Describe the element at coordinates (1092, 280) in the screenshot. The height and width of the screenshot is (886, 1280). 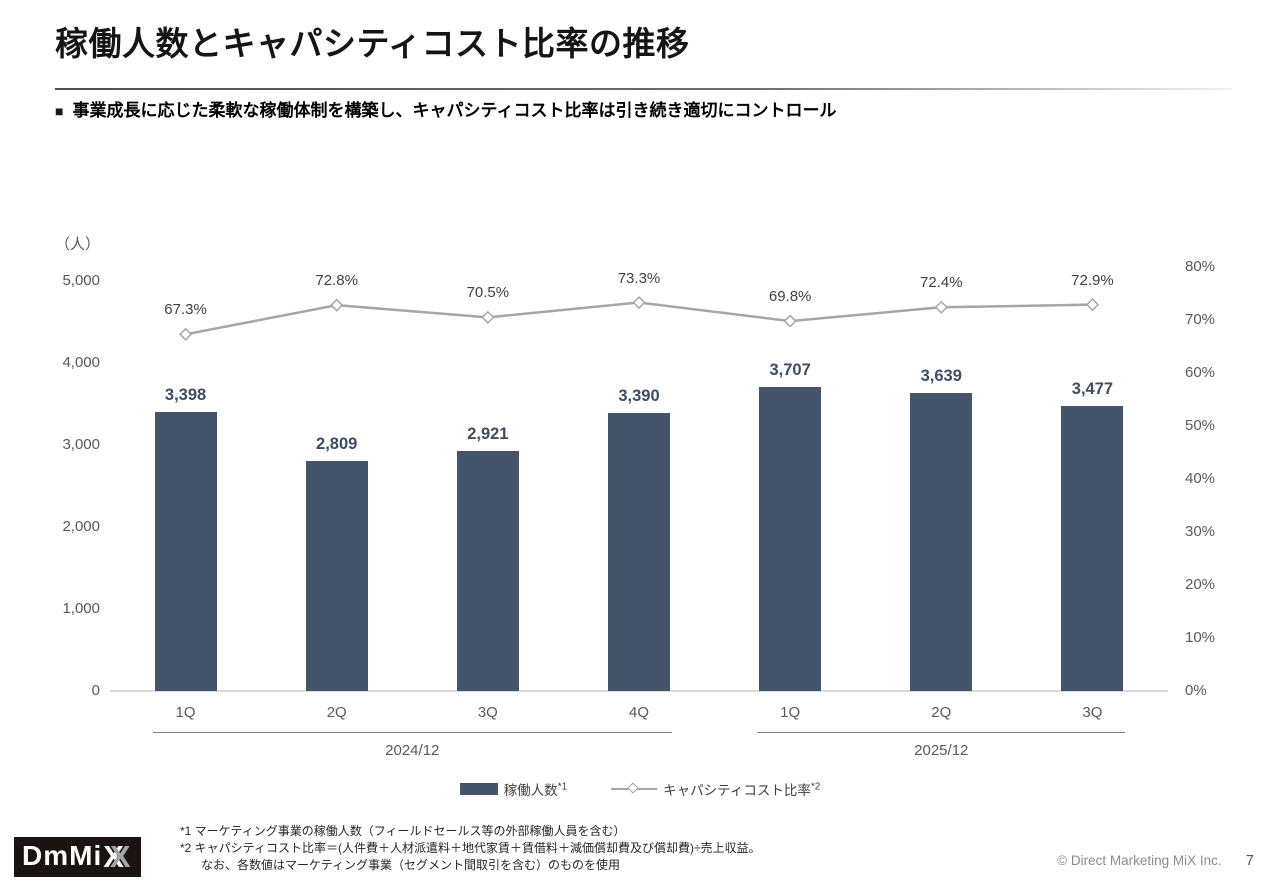
I see `line-value-label: 72.9%` at that location.